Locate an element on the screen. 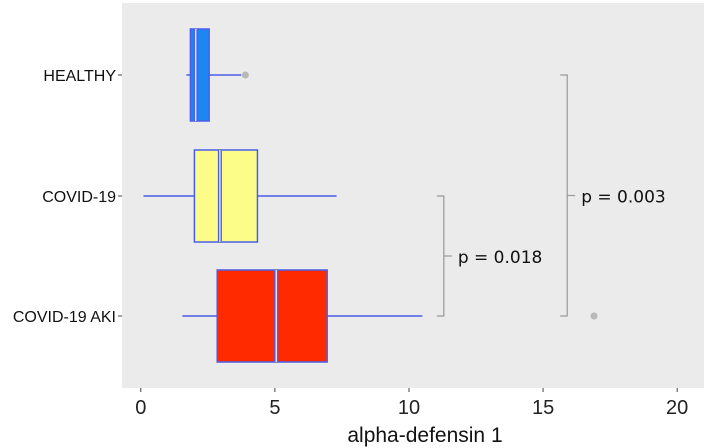 The width and height of the screenshot is (709, 448). x-tick-label-4: 20 is located at coordinates (677, 408).